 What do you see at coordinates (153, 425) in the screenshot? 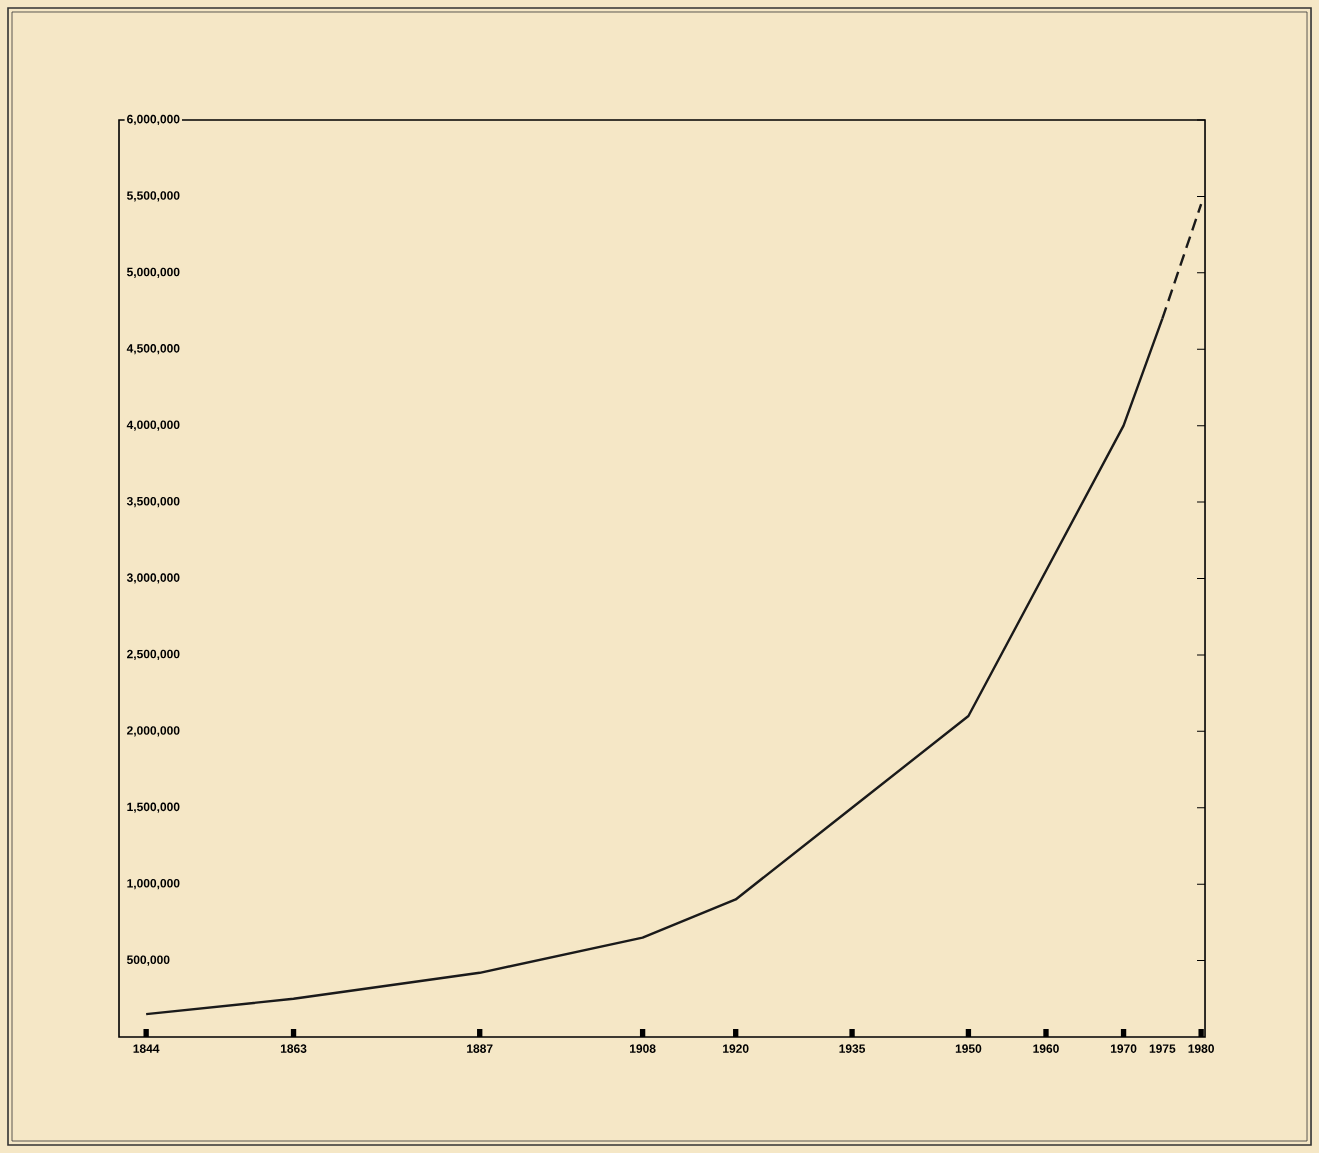
I see `y-tick-label: 4,000,000` at bounding box center [153, 425].